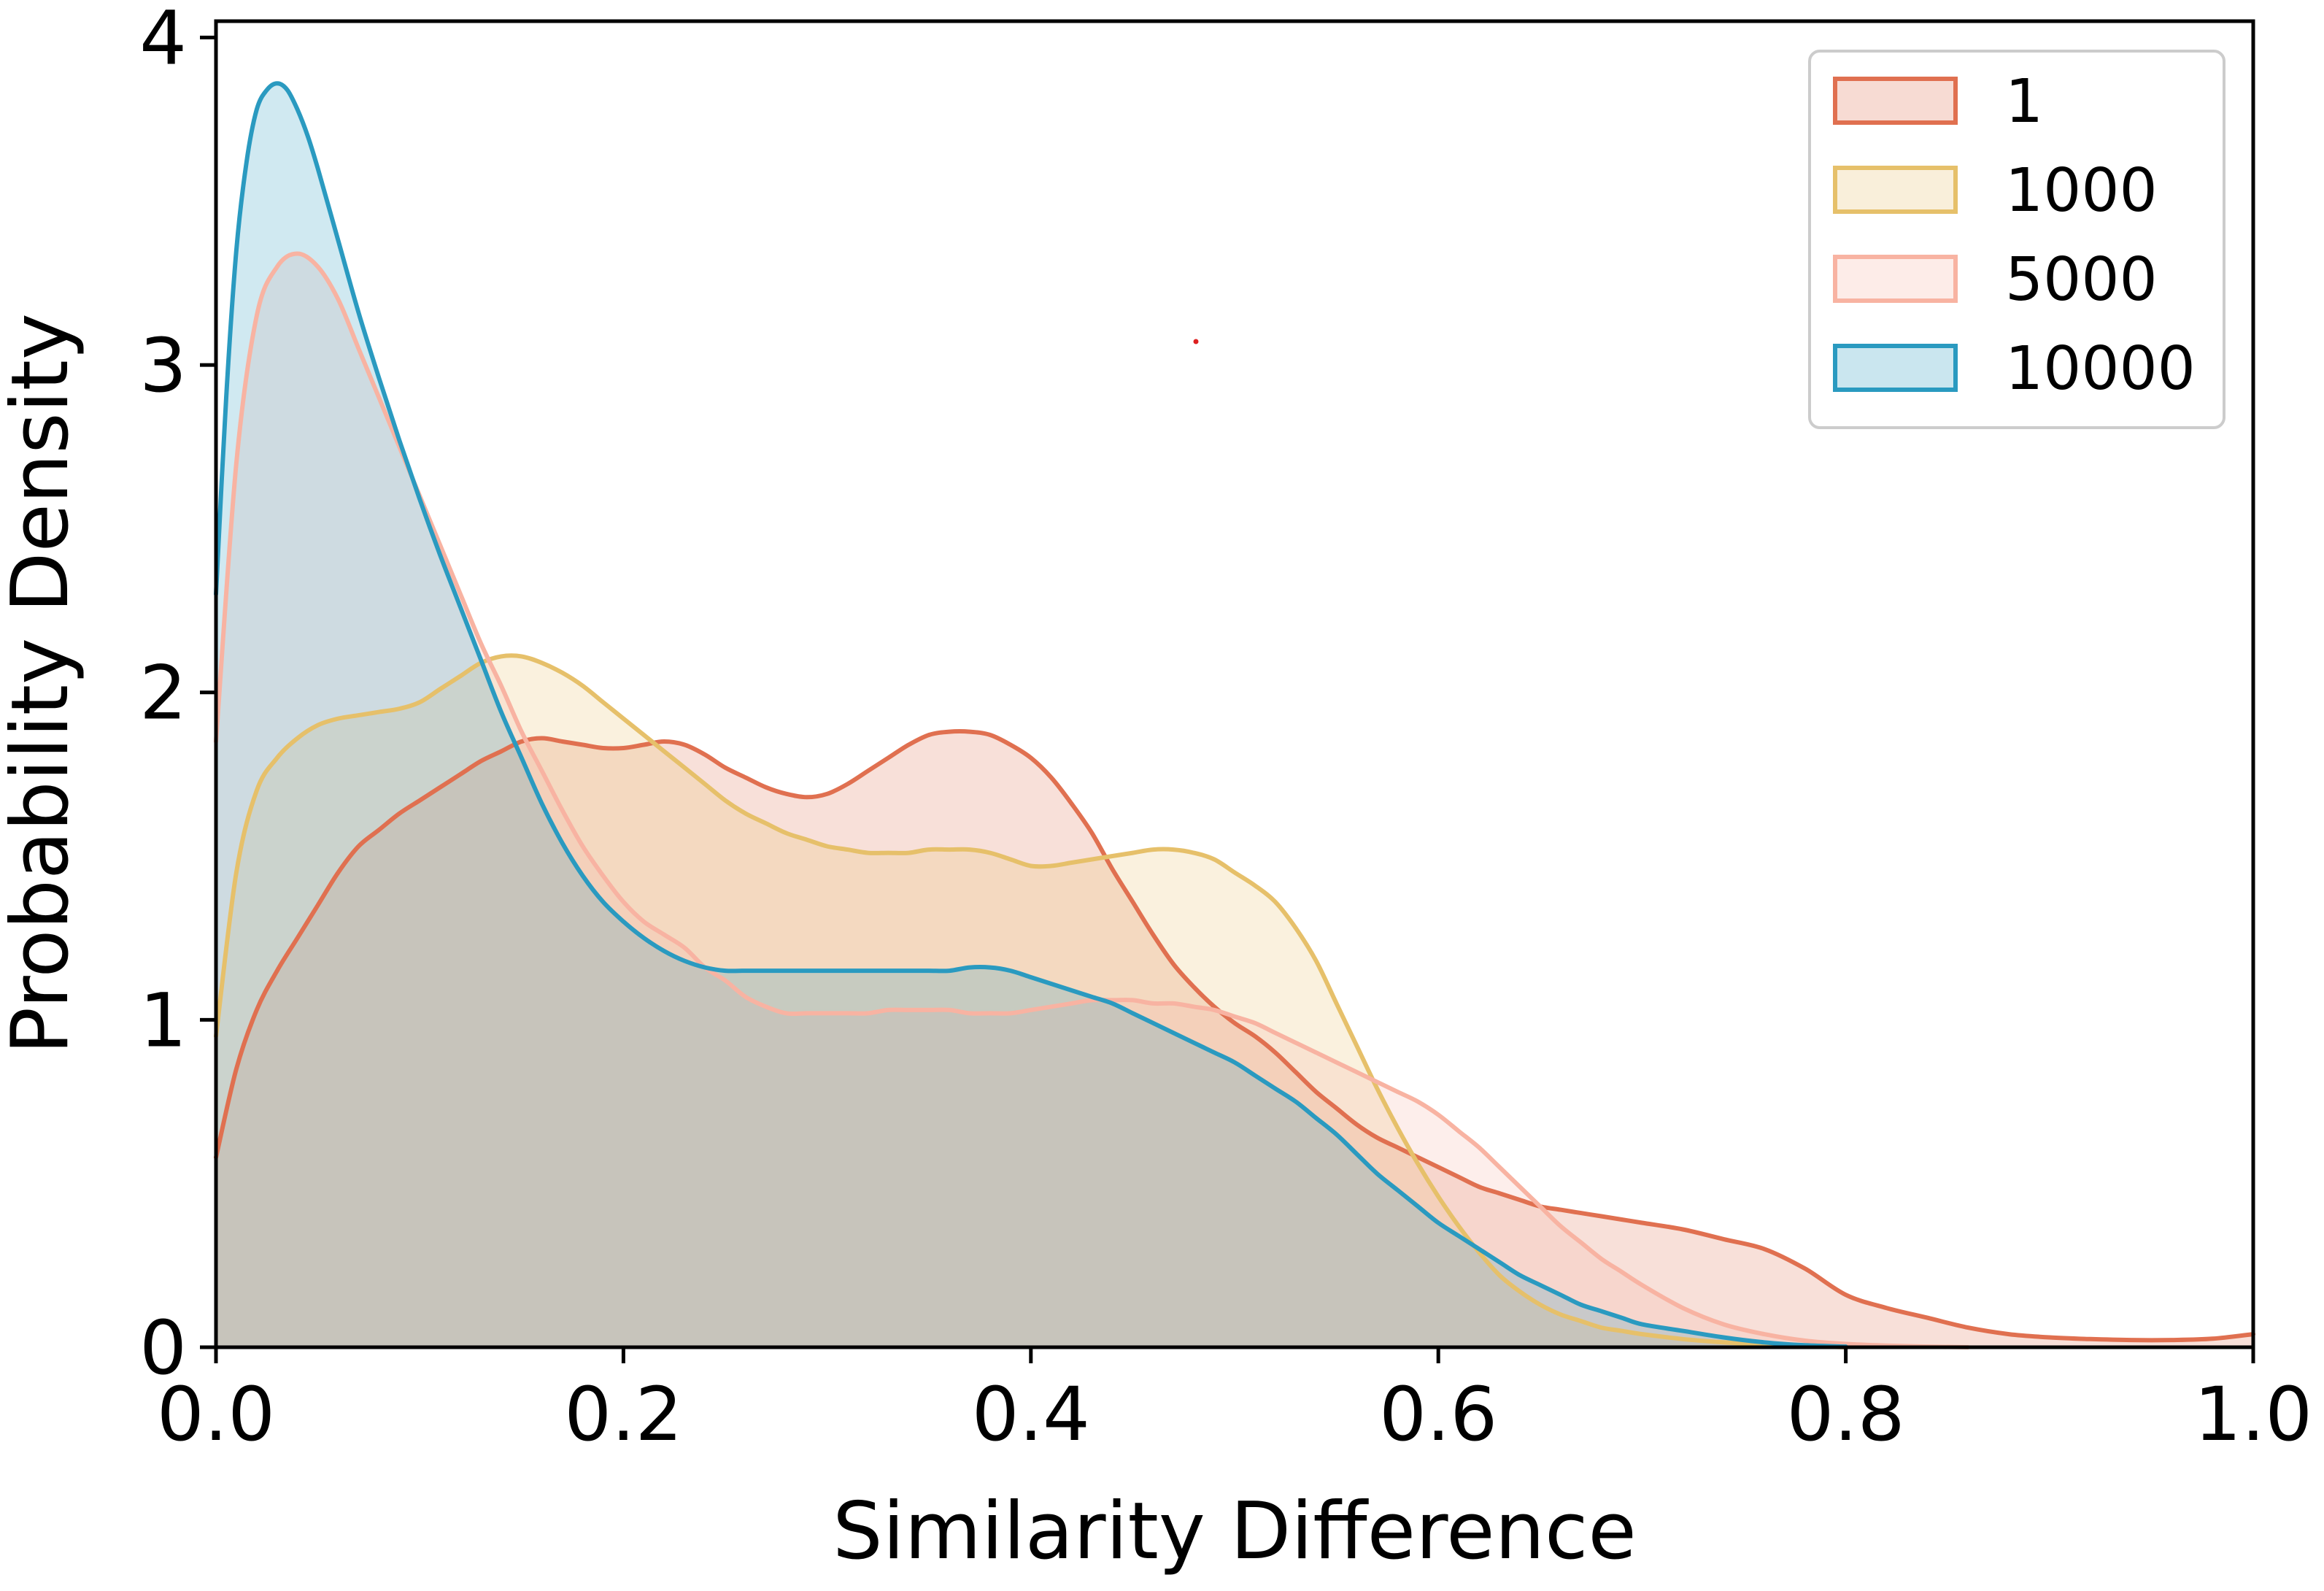  Describe the element at coordinates (1031, 1414) in the screenshot. I see `x-tick-label: 0.4` at that location.